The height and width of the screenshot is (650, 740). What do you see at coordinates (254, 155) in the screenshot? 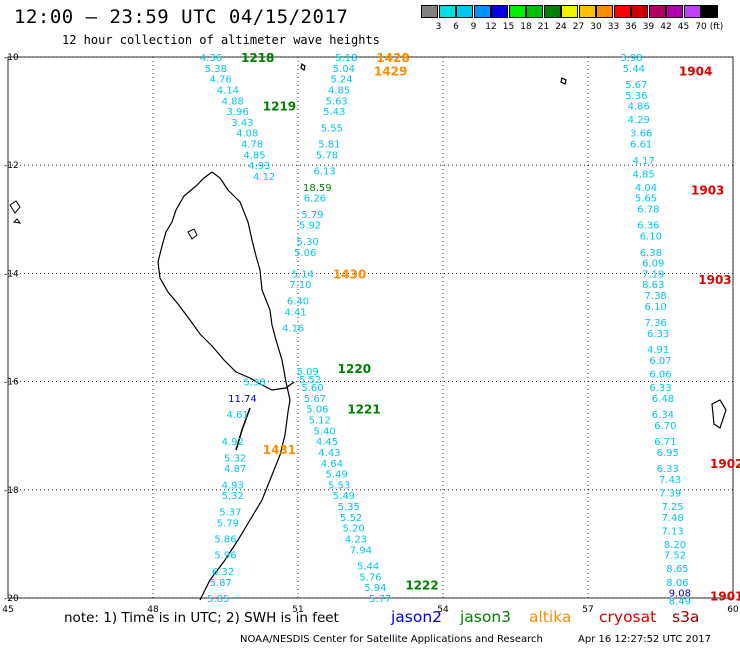
I see `swh-value: 4.85` at bounding box center [254, 155].